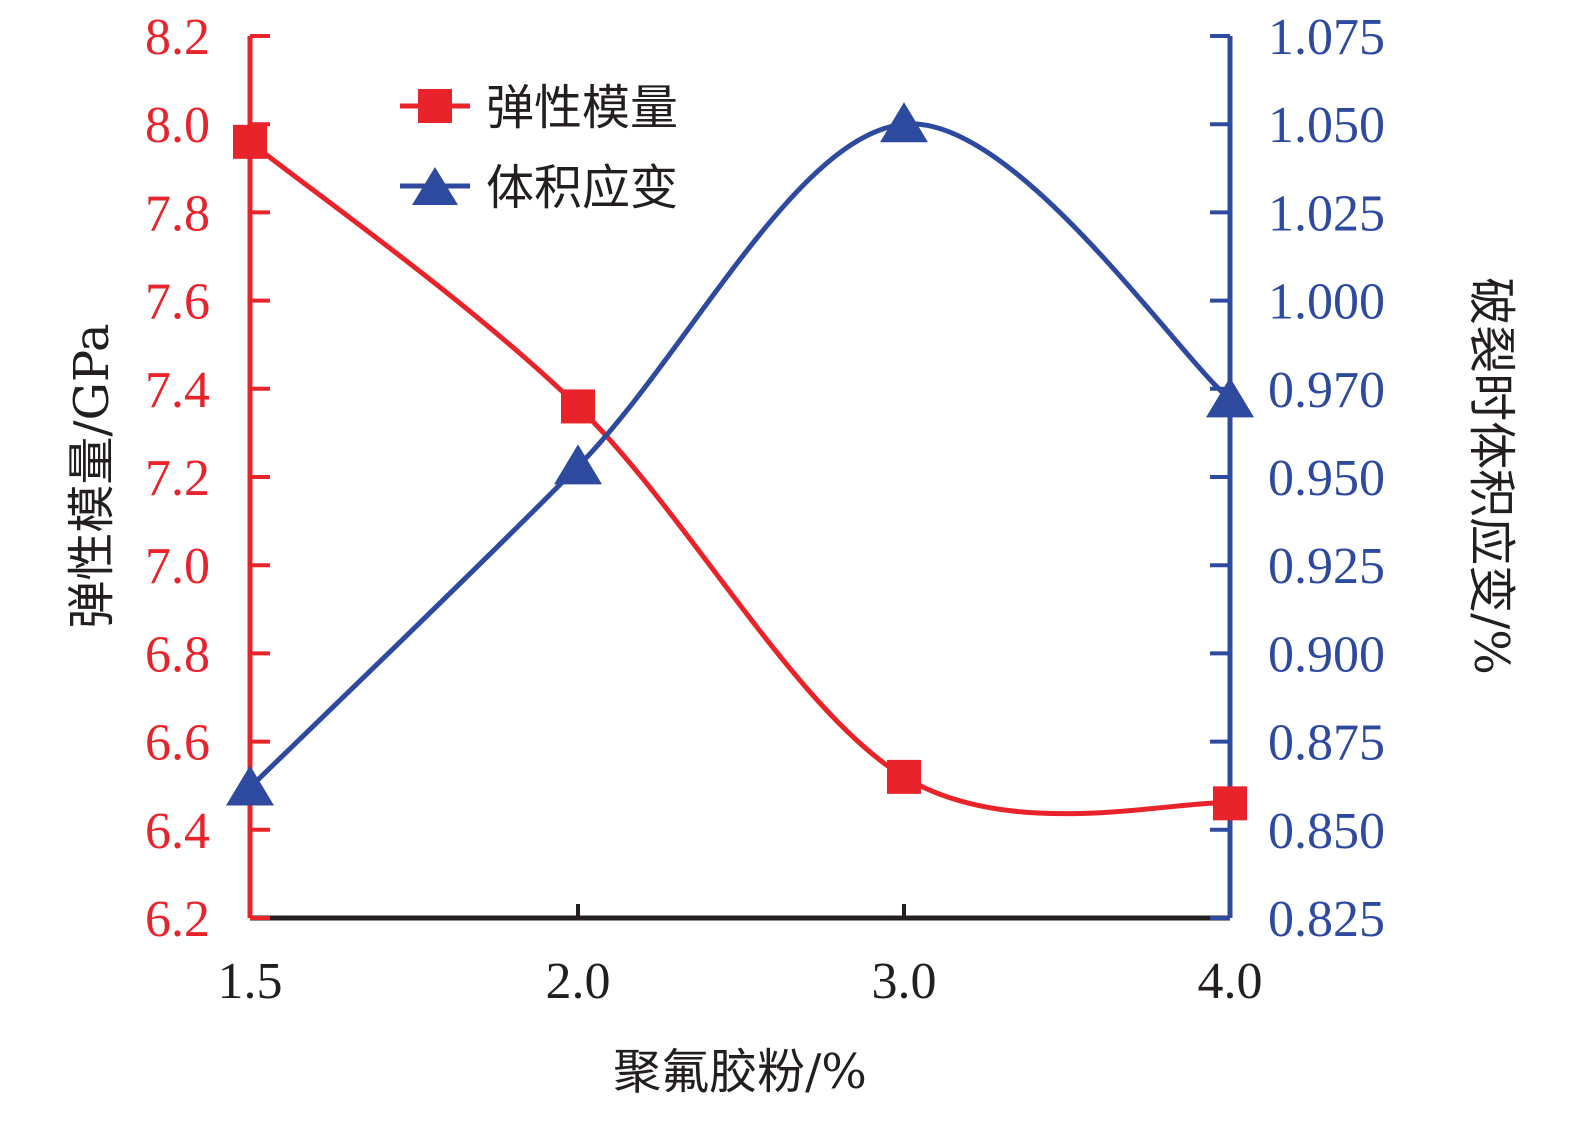  What do you see at coordinates (177, 213) in the screenshot?
I see `y-left-tick-label: 7.8` at bounding box center [177, 213].